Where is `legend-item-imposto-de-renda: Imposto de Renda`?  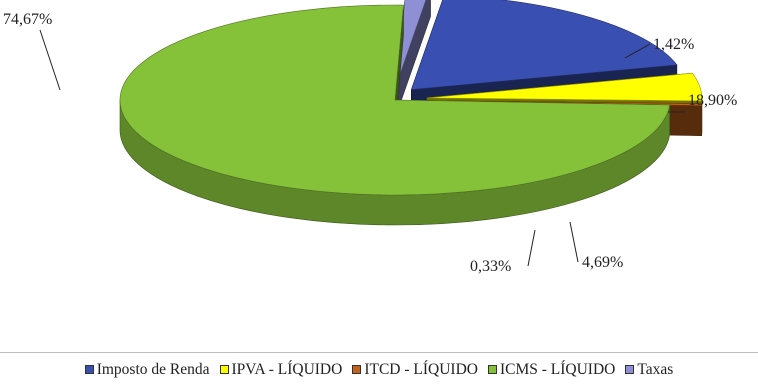 legend-item-imposto-de-renda: Imposto de Renda is located at coordinates (147, 370).